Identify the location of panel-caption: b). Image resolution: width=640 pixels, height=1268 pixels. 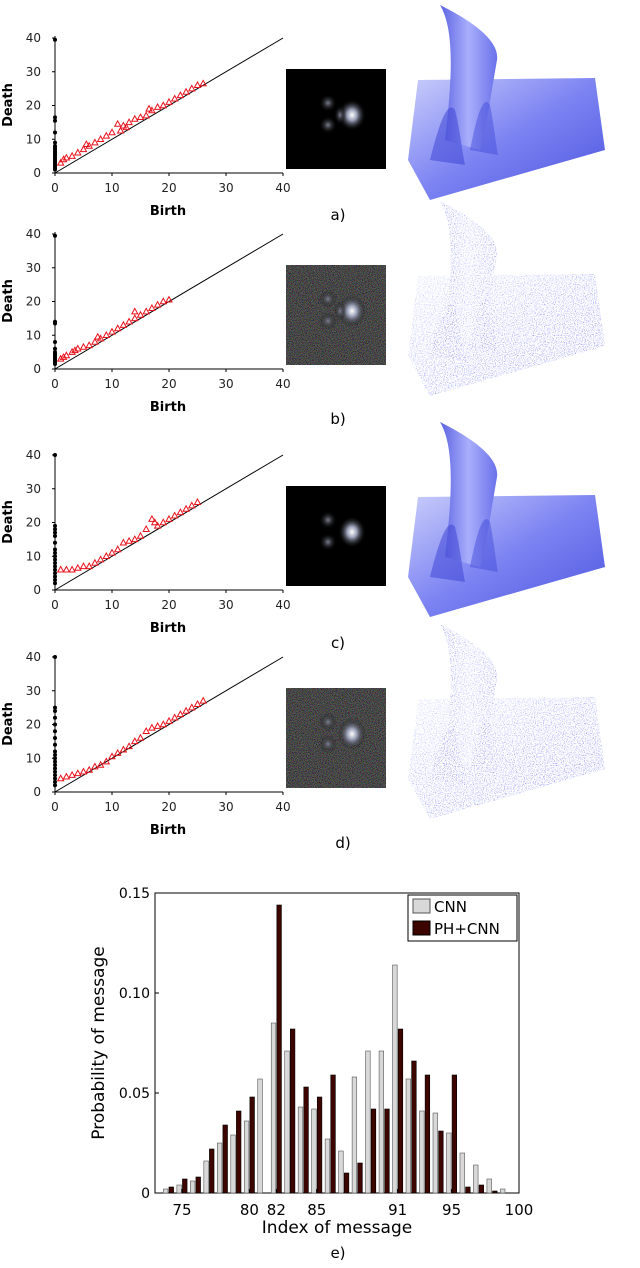
(337, 419).